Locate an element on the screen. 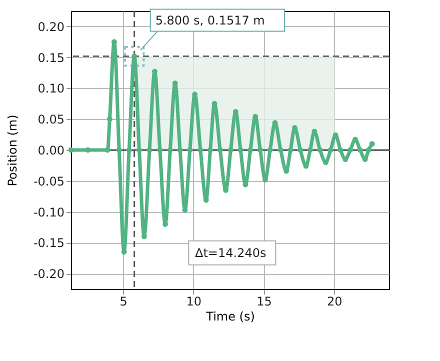 This screenshot has width=440, height=361. y-tick-label: 0.05 is located at coordinates (51, 119).